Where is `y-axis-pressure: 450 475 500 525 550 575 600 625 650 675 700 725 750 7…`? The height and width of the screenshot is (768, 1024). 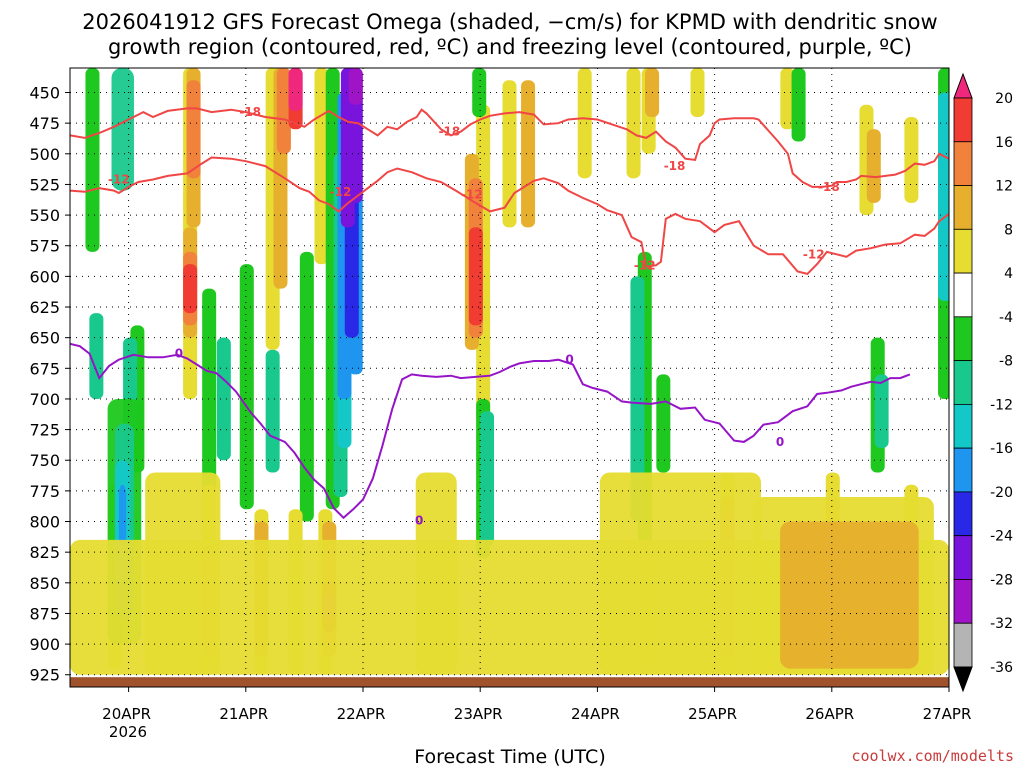 y-axis-pressure: 450 475 500 525 550 575 600 625 650 675 700 725 750 7… is located at coordinates (49, 384).